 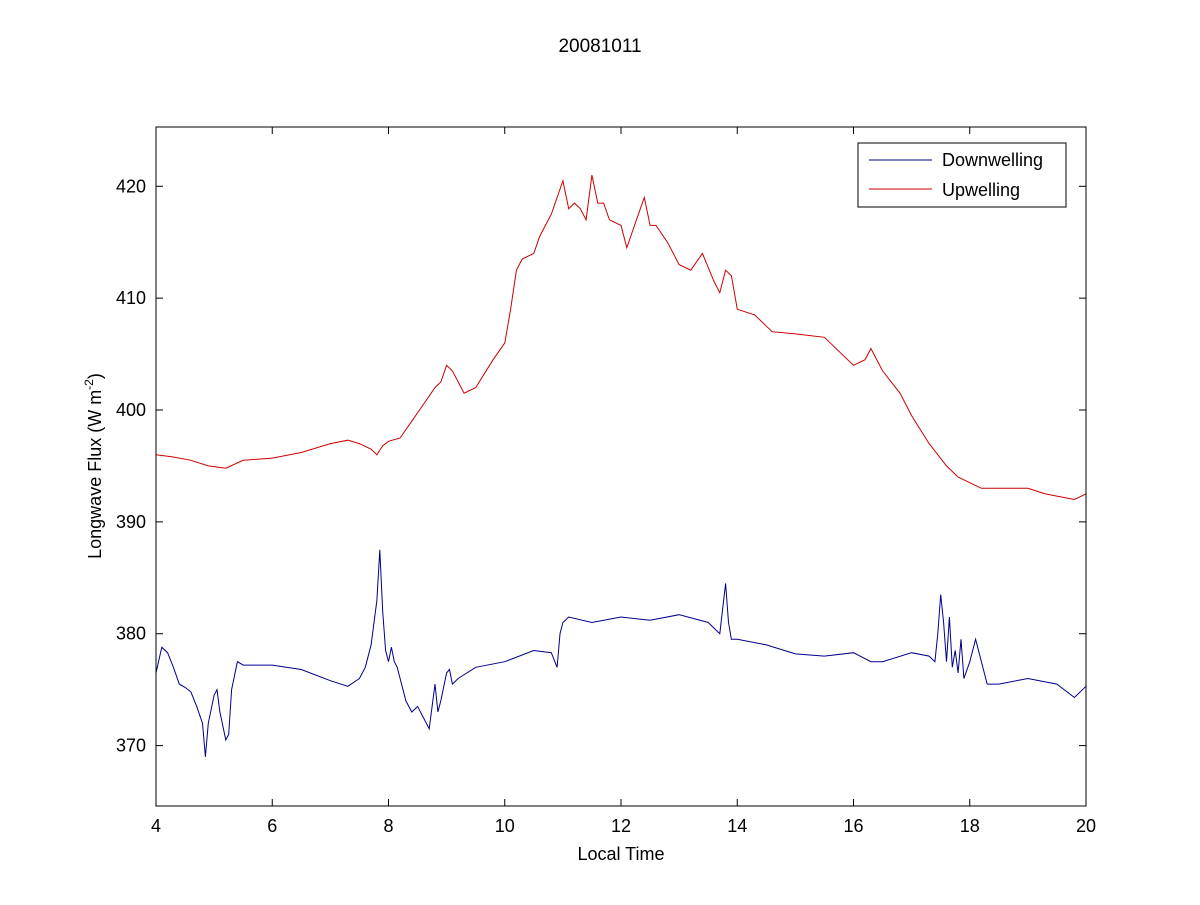 I want to click on legend: Downwelling Upwelling, so click(x=962, y=175).